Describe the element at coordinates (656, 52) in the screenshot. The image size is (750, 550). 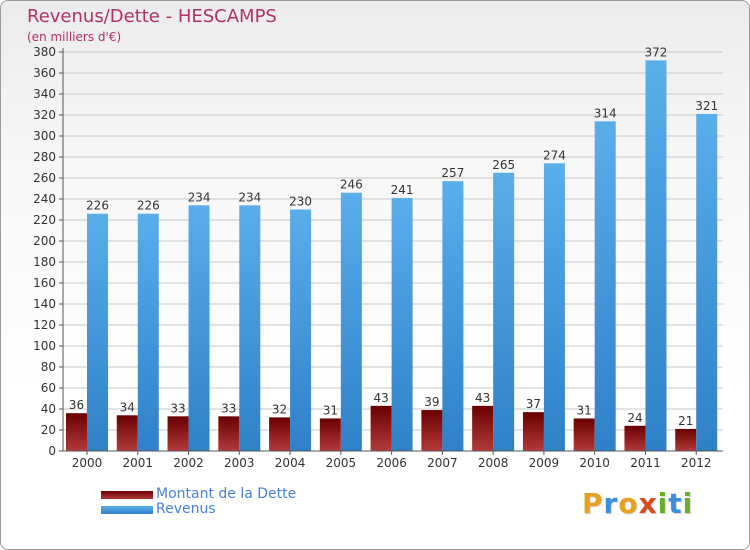
I see `data-label-revenus: 372` at that location.